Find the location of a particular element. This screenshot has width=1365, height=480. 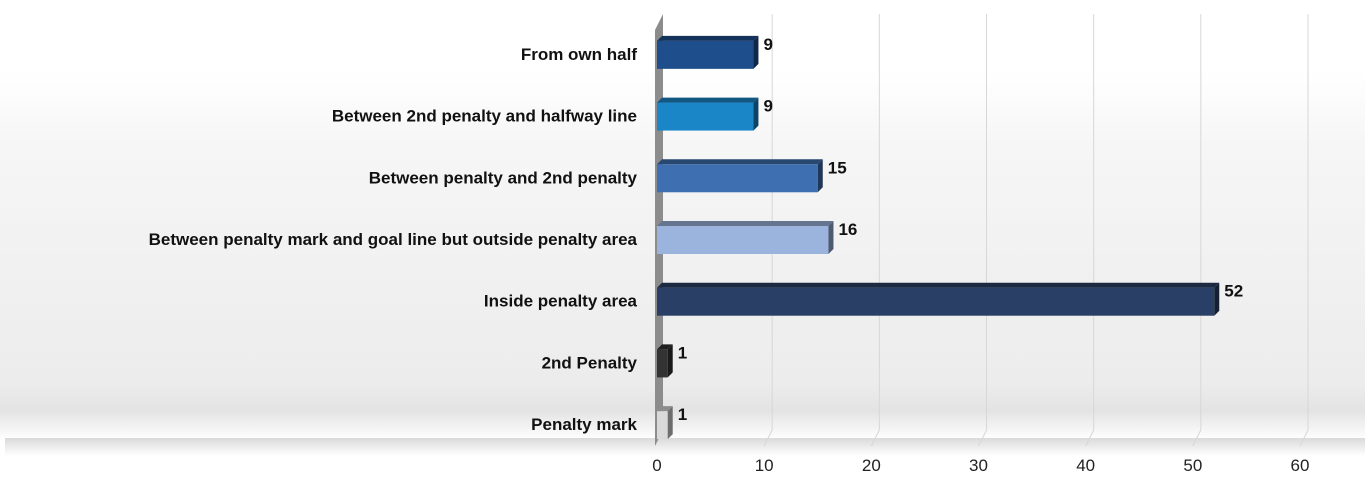

bar: 15 is located at coordinates (752, 175).